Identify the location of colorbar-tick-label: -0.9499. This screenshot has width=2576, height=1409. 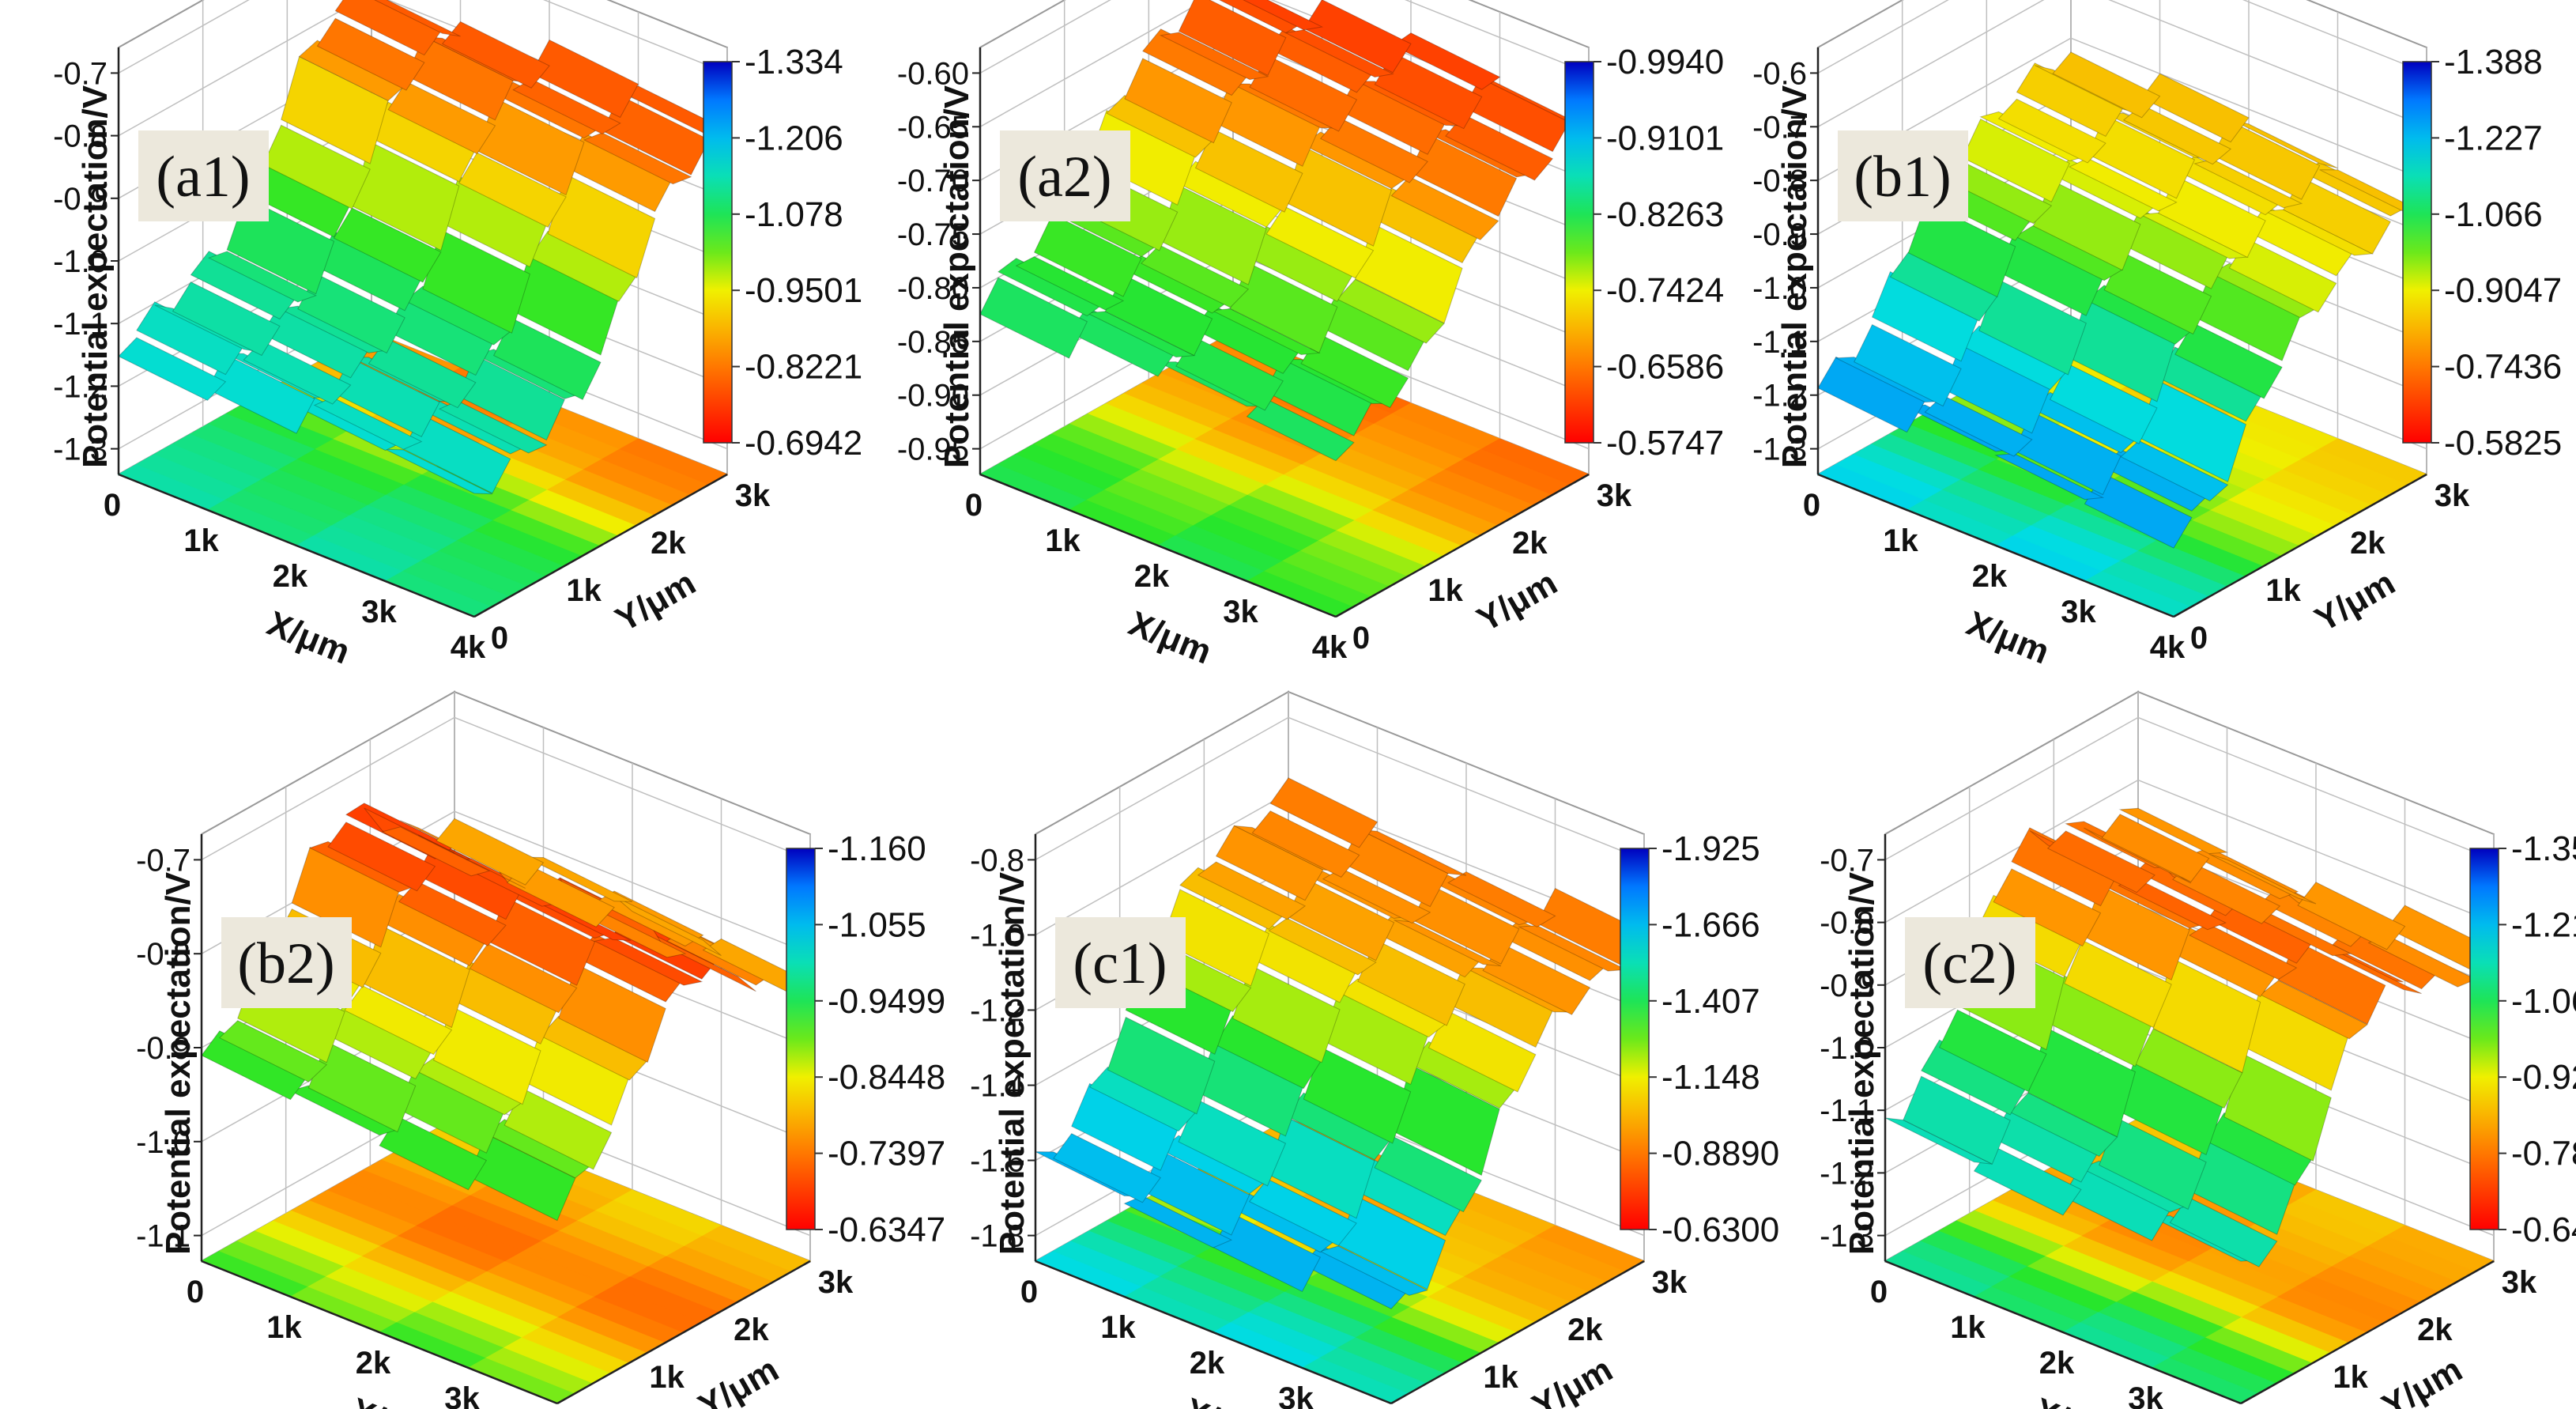
(886, 1001).